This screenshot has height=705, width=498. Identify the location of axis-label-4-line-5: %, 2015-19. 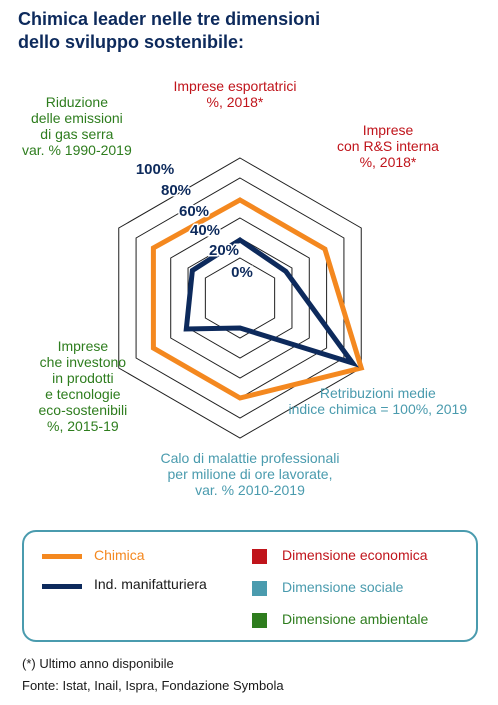
(83, 426).